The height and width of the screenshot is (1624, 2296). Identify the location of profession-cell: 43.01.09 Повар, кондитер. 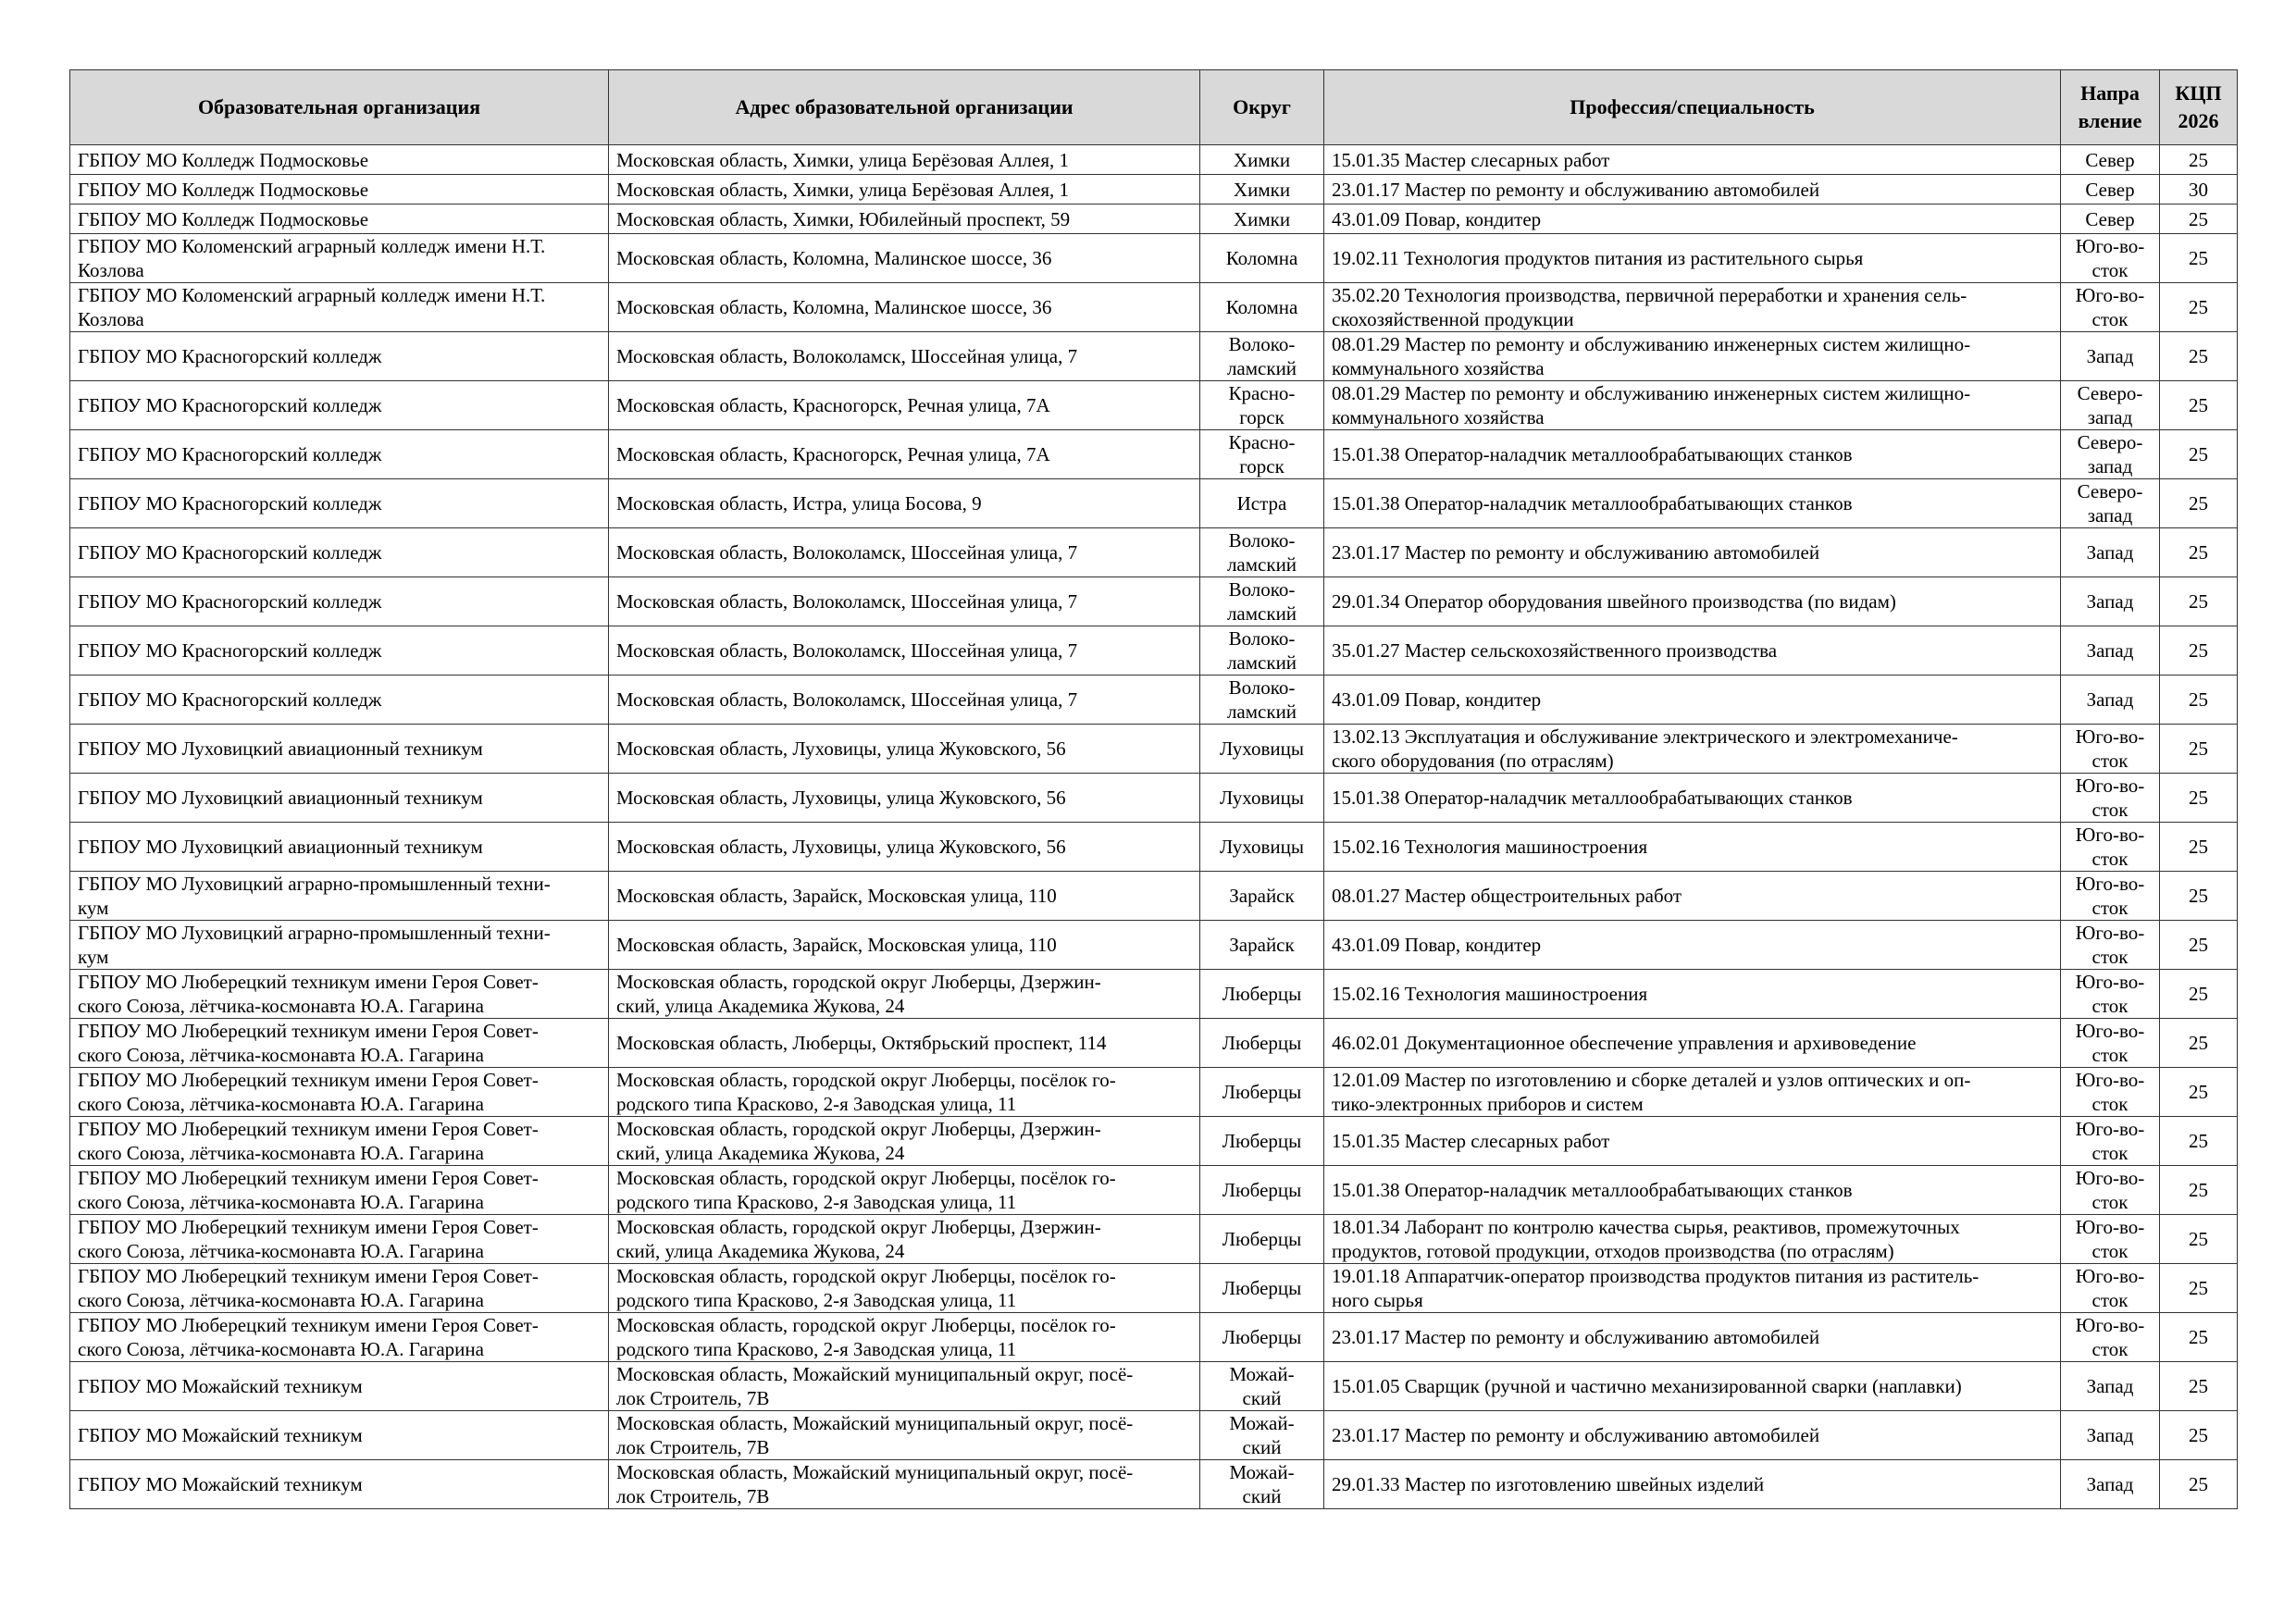
(1692, 700).